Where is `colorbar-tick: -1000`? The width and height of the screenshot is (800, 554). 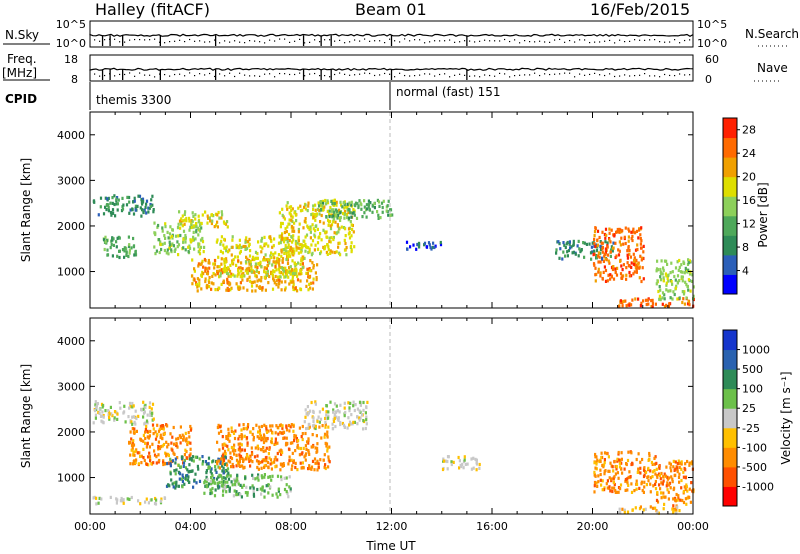
colorbar-tick: -1000 is located at coordinates (758, 486).